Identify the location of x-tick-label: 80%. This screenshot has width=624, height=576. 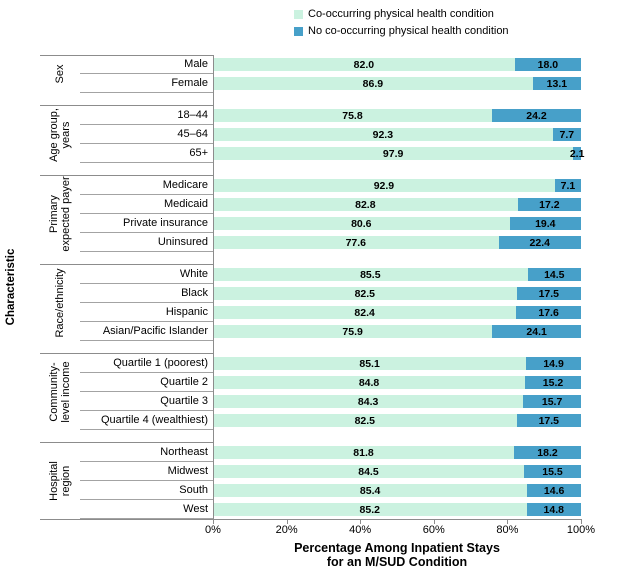
(507, 530).